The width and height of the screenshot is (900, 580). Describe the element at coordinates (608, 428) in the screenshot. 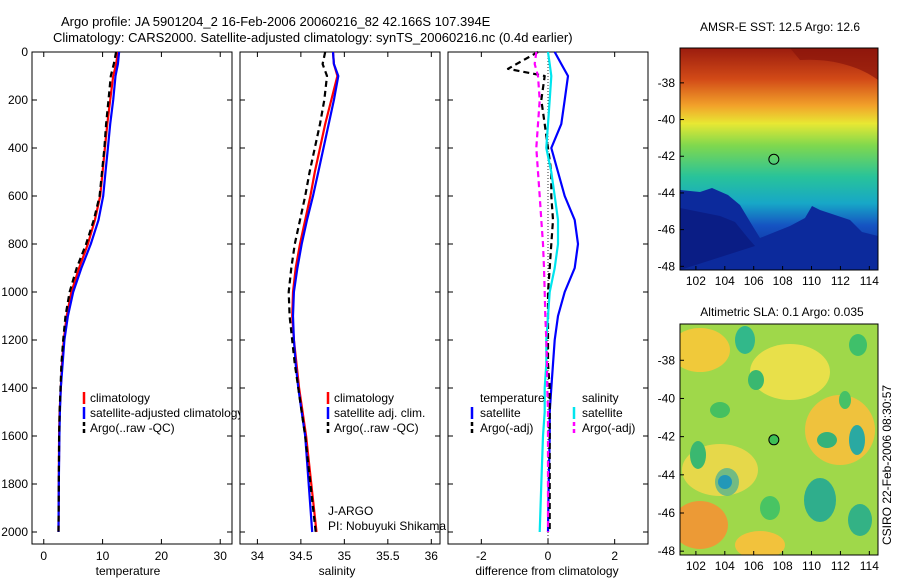

I see `legend-label-sal-argo: Argo(-adj)` at that location.